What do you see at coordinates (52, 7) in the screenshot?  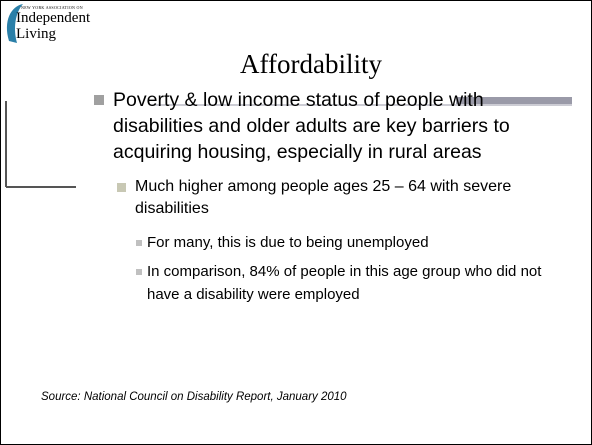 I see `logo-small: NEW YORK ASSOCIATION ON` at bounding box center [52, 7].